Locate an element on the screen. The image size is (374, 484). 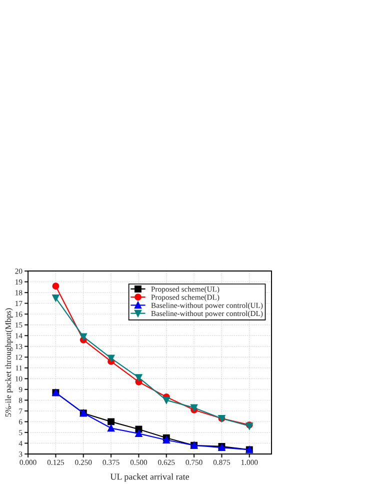
y-axis-title: 5%-ile packet throughput(Mbps) is located at coordinates (9, 362).